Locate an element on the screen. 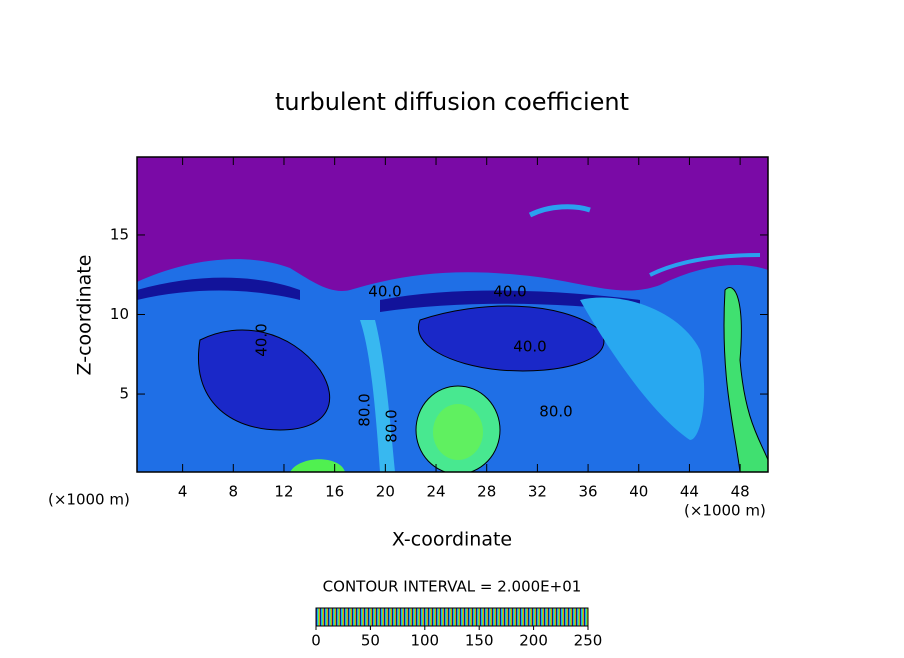  x-tick-label: 12 is located at coordinates (283, 492).